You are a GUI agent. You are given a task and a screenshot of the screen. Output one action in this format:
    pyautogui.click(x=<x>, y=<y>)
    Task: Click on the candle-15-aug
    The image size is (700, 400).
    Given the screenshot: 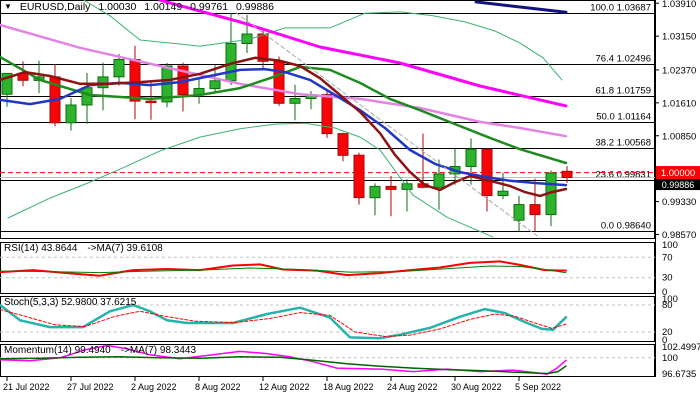 What is the action you would take?
    pyautogui.click(x=279, y=81)
    